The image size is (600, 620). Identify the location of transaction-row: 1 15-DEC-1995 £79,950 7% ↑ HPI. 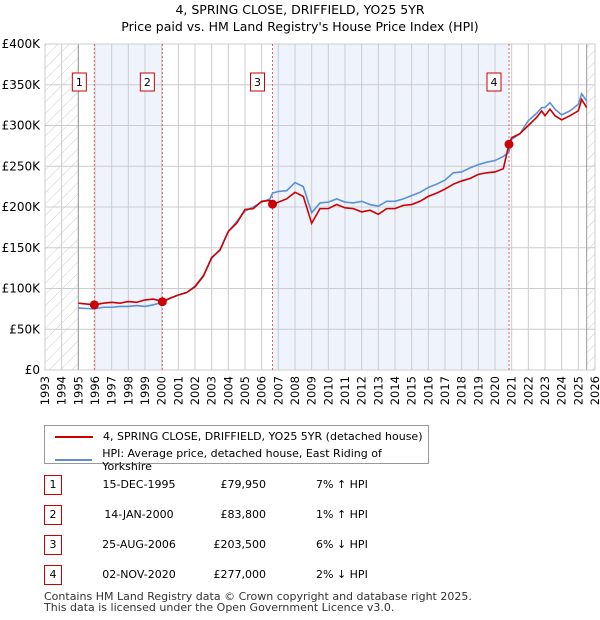
(254, 485).